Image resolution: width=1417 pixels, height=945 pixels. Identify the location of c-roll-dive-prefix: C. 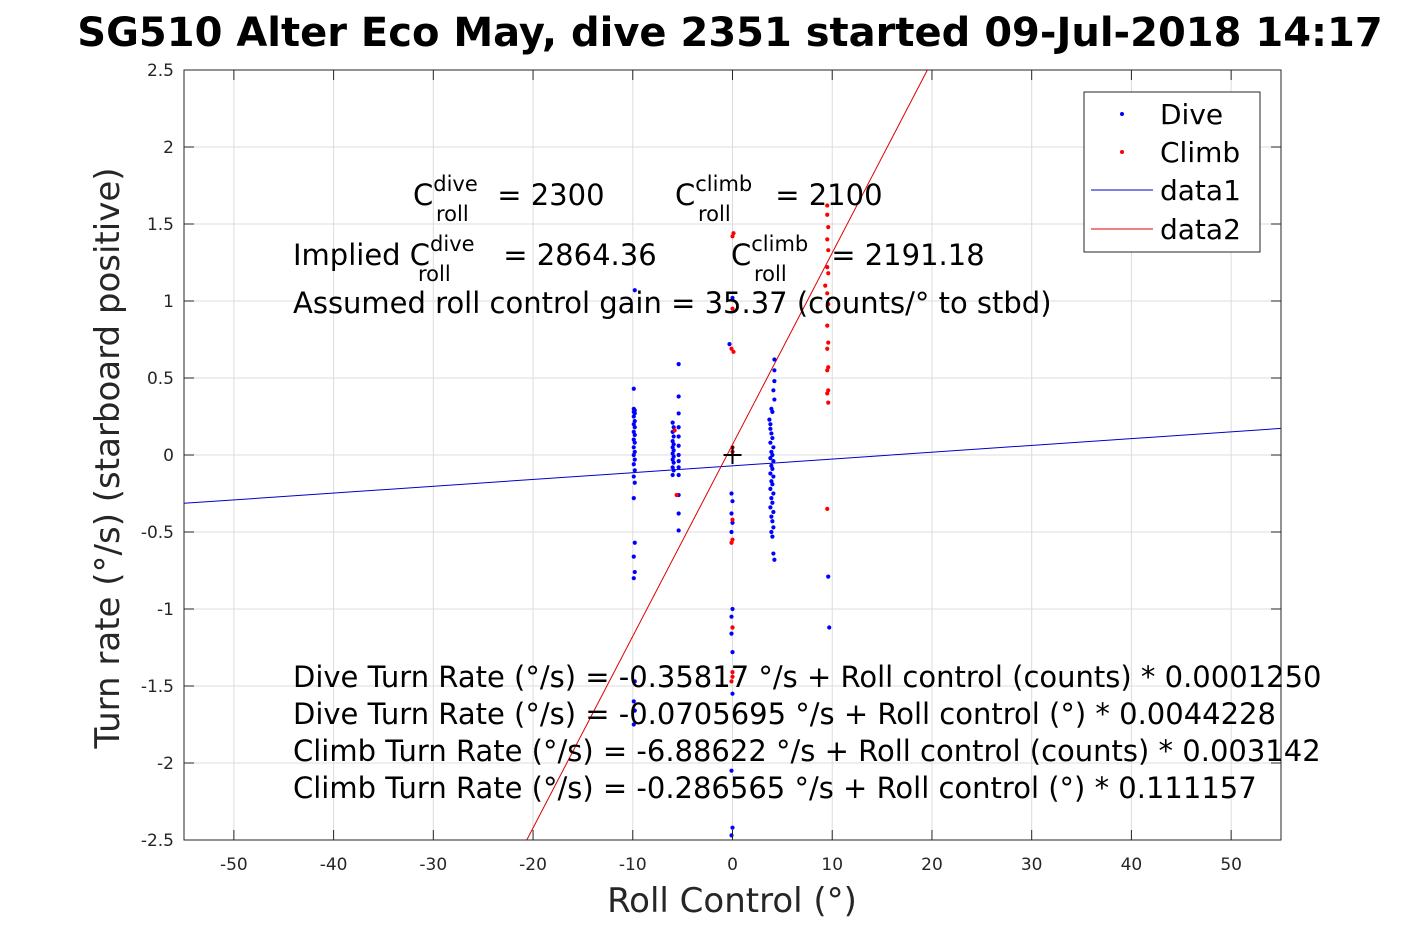
(423, 195).